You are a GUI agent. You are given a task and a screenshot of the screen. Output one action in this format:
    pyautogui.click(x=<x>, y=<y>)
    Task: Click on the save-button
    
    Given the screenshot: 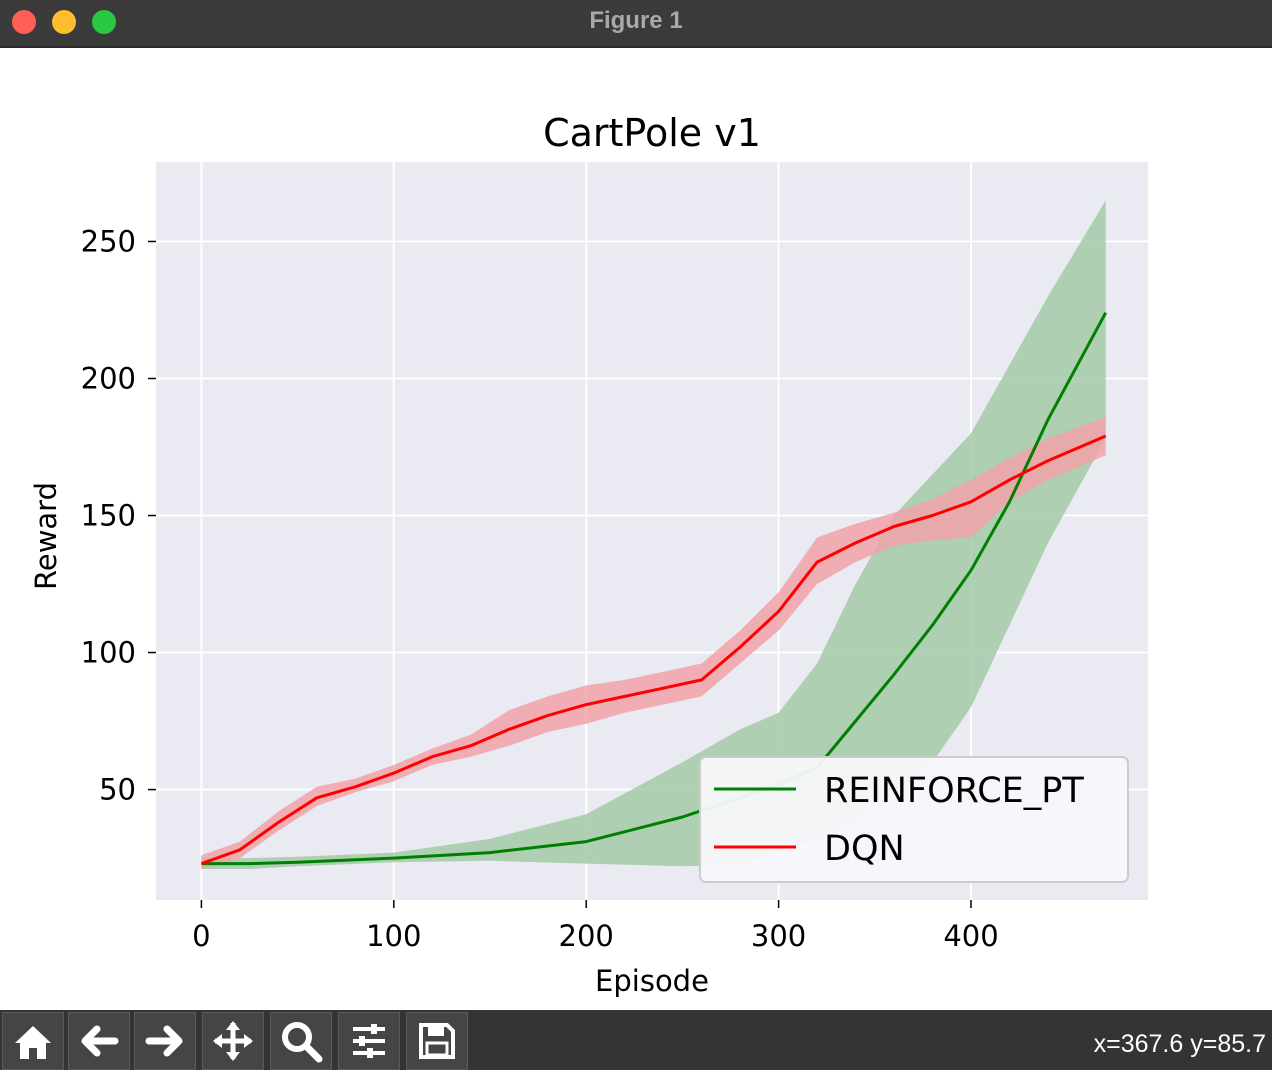 What is the action you would take?
    pyautogui.click(x=437, y=1041)
    